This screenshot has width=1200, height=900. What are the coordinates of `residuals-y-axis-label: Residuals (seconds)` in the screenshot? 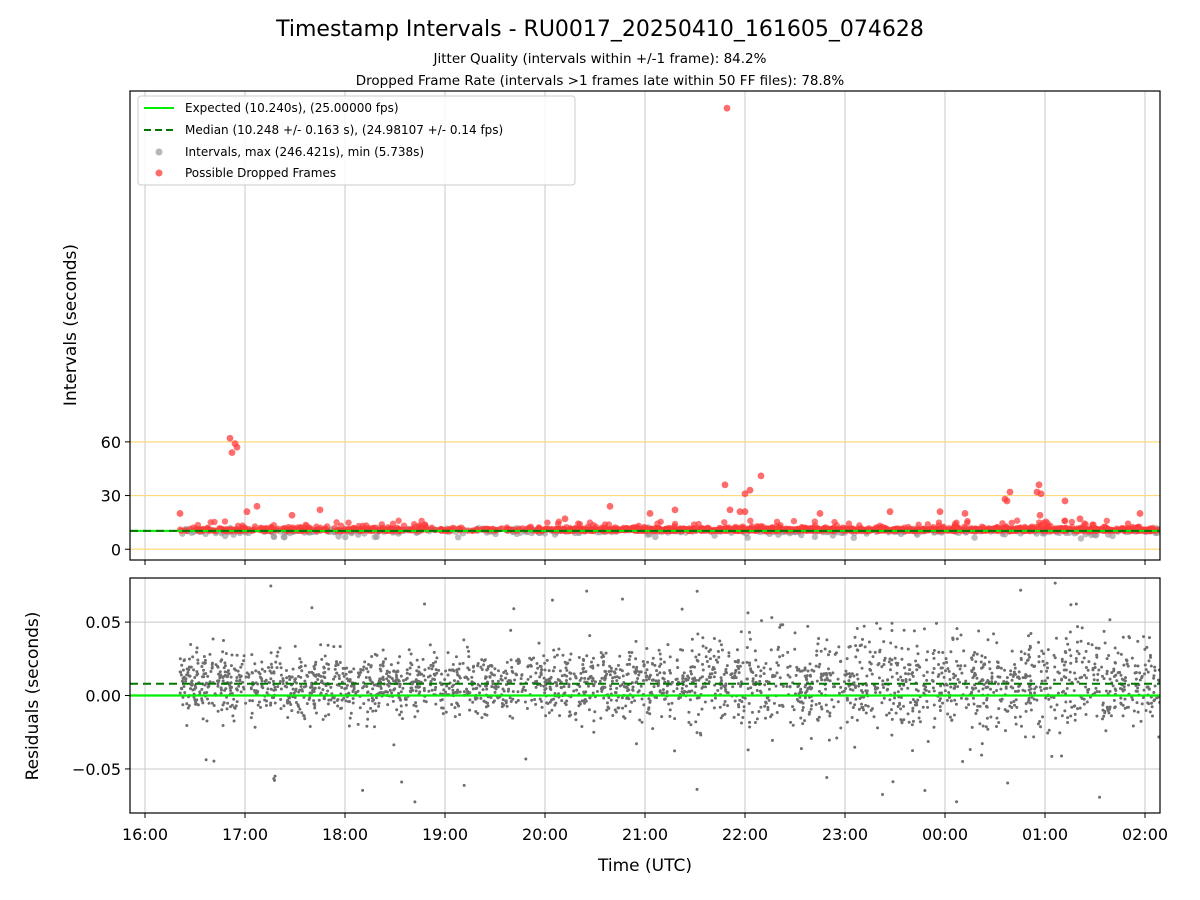 It's located at (33, 696).